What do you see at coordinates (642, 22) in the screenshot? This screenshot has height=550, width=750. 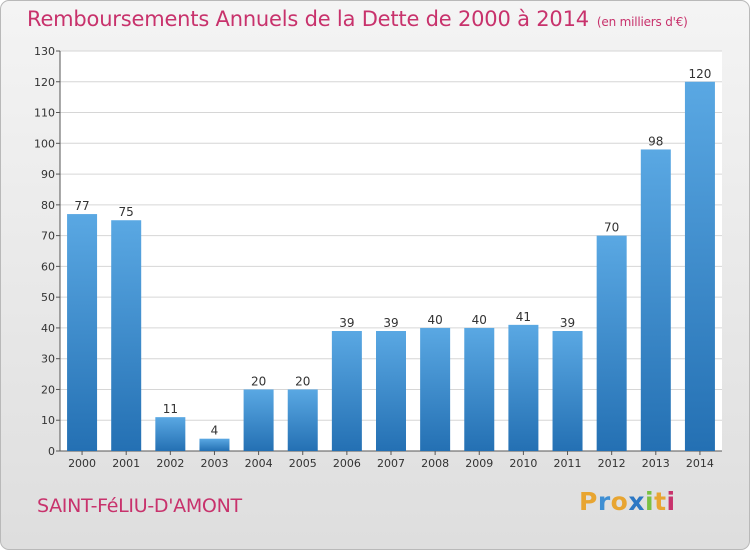 I see `unit-label: (en milliers d'€)` at bounding box center [642, 22].